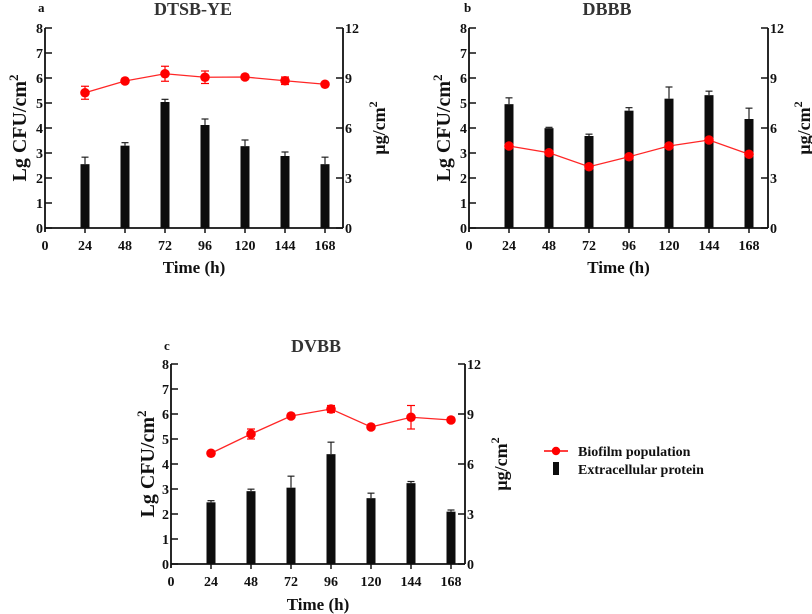  Describe the element at coordinates (318, 604) in the screenshot. I see `x-axis-title: Time (h)` at that location.